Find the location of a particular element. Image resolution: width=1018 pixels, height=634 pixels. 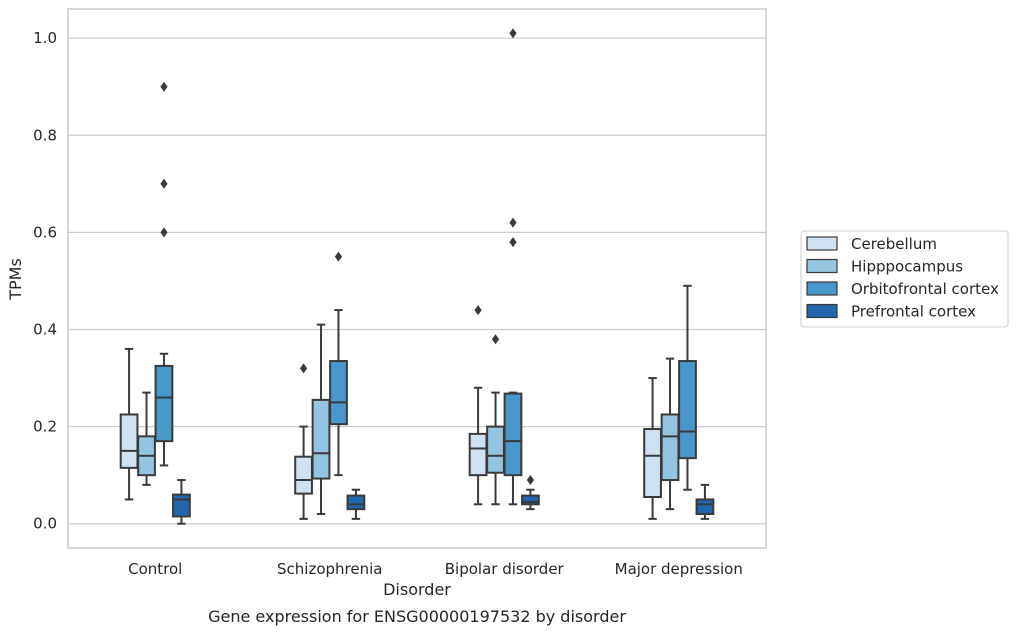

y-tick-label: 0.6 is located at coordinates (45, 232).